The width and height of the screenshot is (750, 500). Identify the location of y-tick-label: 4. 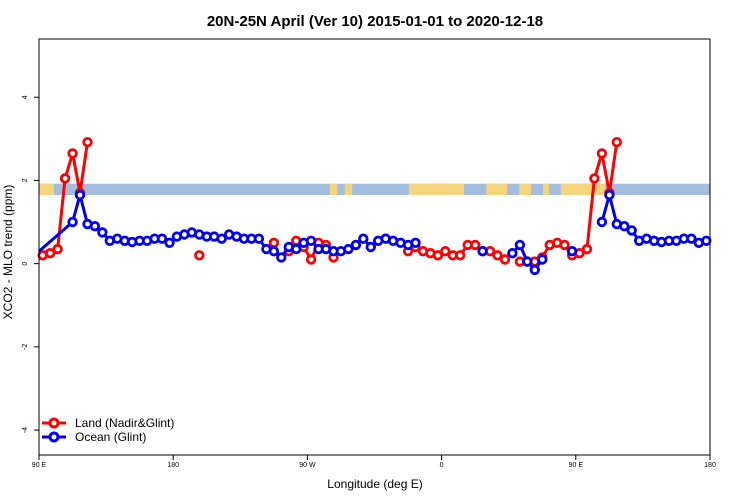
(25, 97).